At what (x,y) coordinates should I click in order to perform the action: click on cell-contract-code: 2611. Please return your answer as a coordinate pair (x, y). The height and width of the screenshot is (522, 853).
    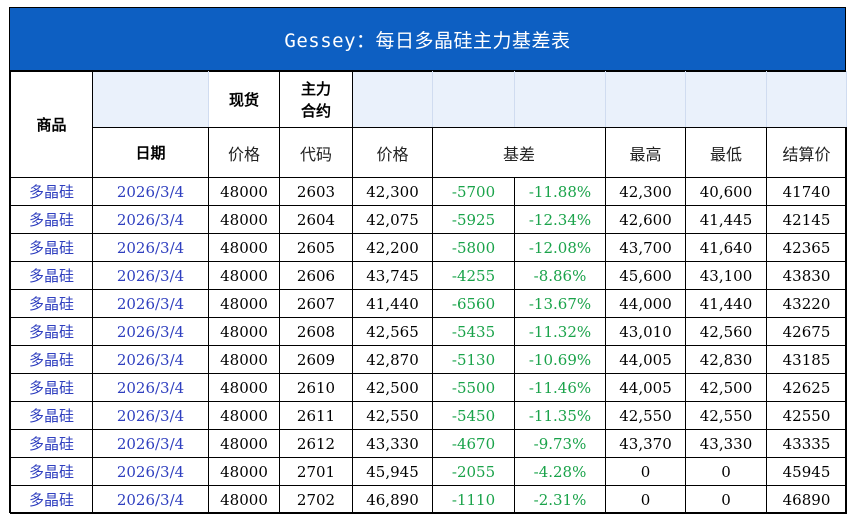
    Looking at the image, I should click on (316, 415).